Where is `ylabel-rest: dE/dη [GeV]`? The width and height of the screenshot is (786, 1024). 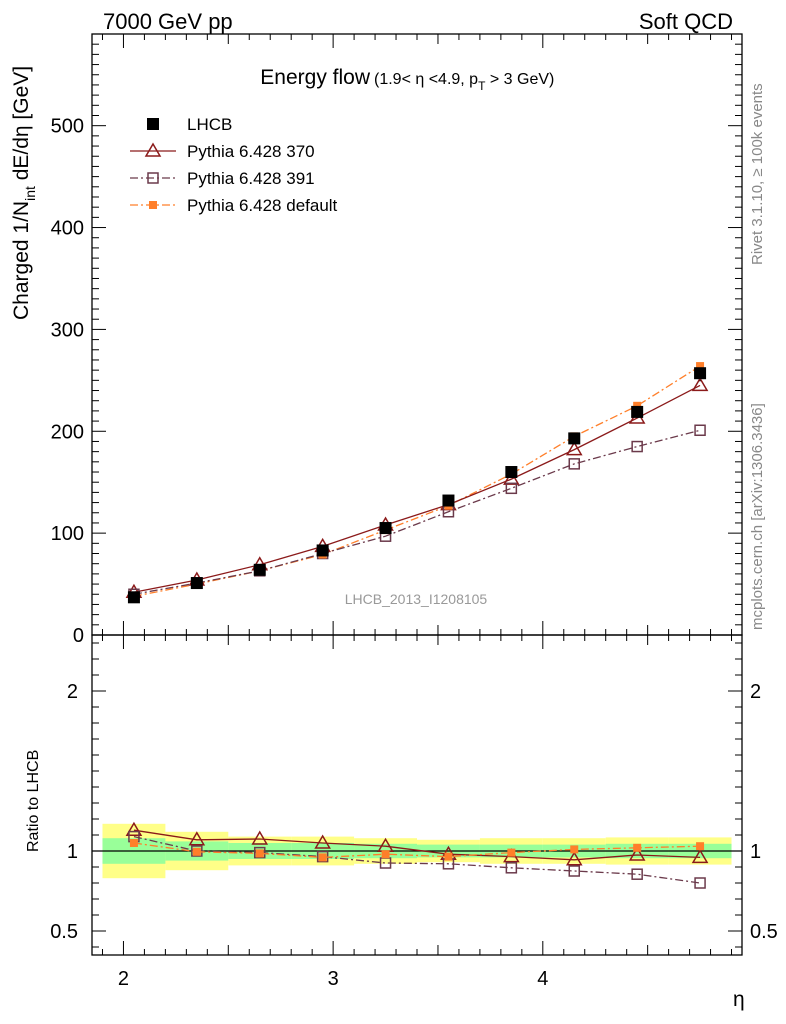 ylabel-rest: dE/dη [GeV] is located at coordinates (21, 126).